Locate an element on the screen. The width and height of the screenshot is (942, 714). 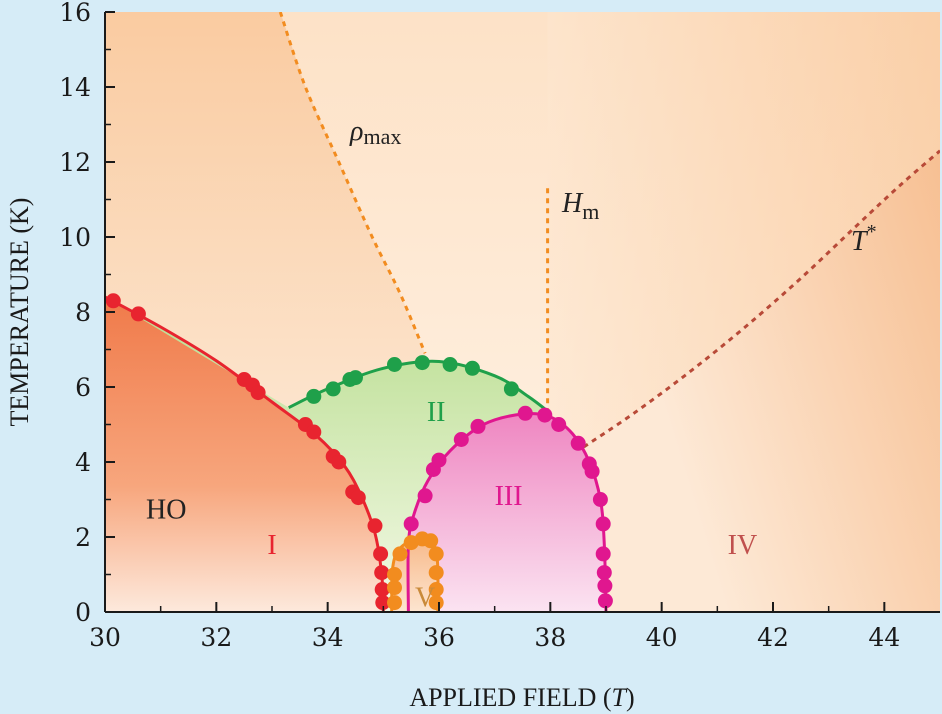
region-iii-fill is located at coordinates (507, 512).